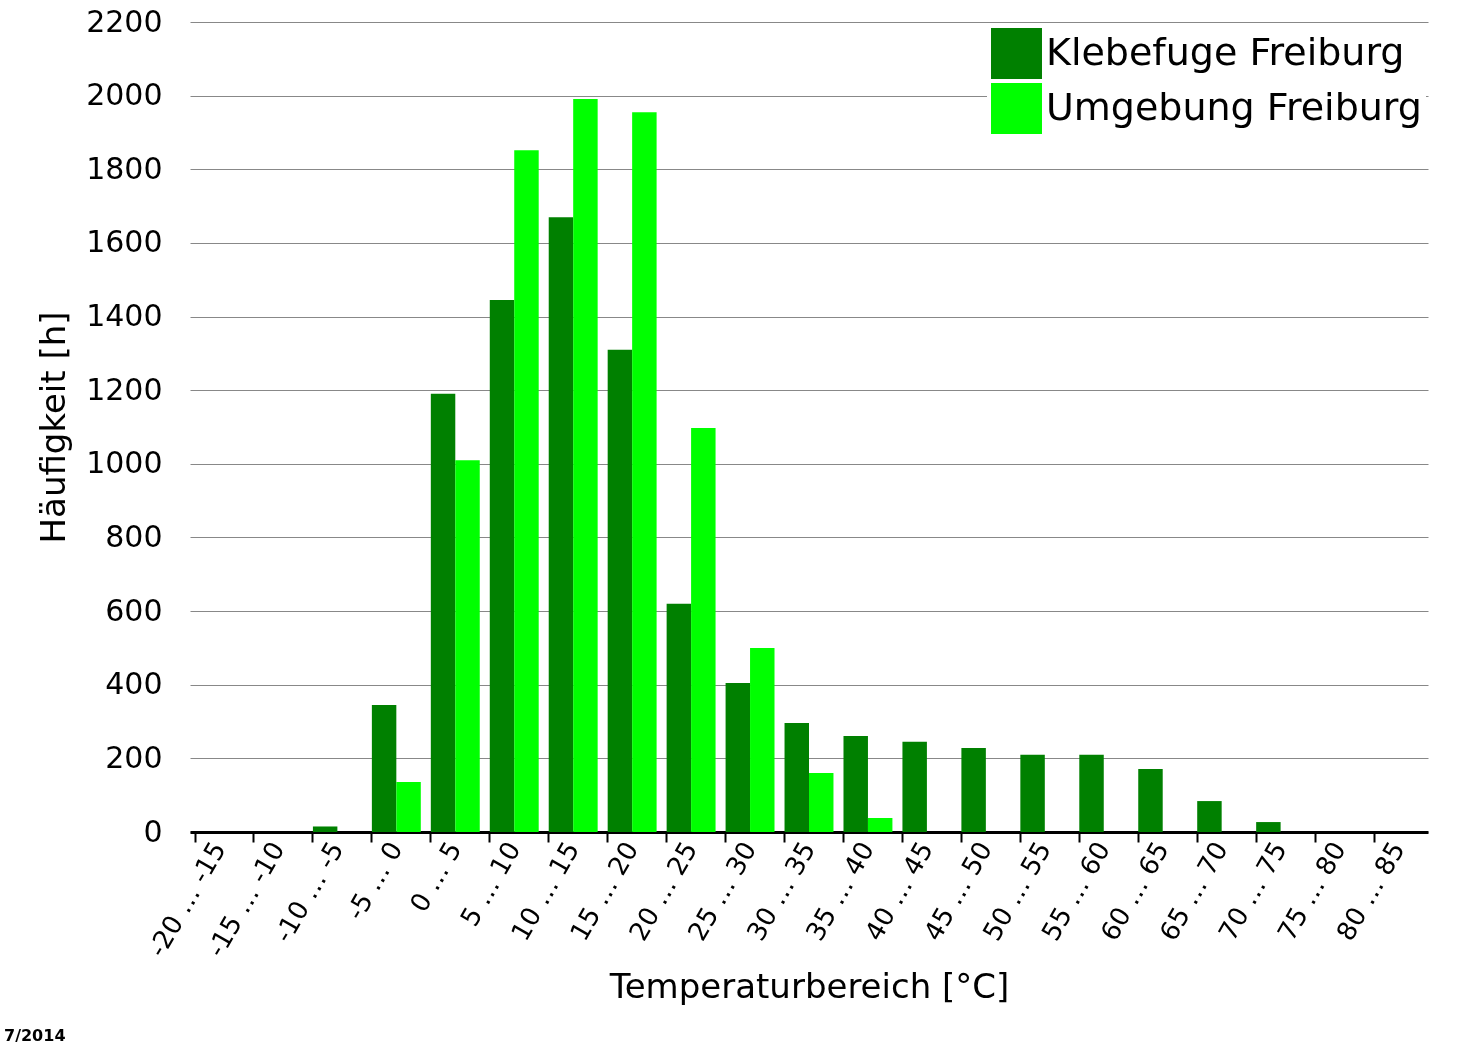  Describe the element at coordinates (124, 389) in the screenshot. I see `y-tick-label: 1200` at that location.